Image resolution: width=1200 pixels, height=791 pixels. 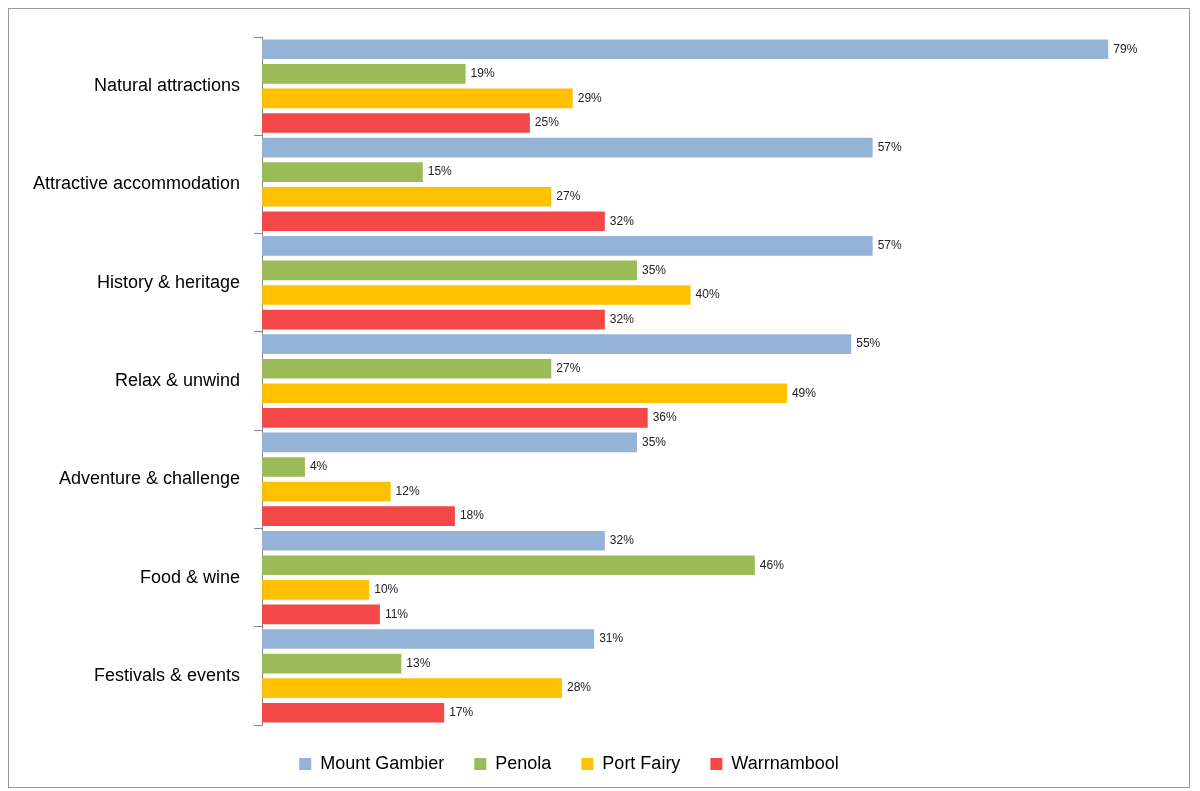 What do you see at coordinates (590, 97) in the screenshot?
I see `data-label: 29%` at bounding box center [590, 97].